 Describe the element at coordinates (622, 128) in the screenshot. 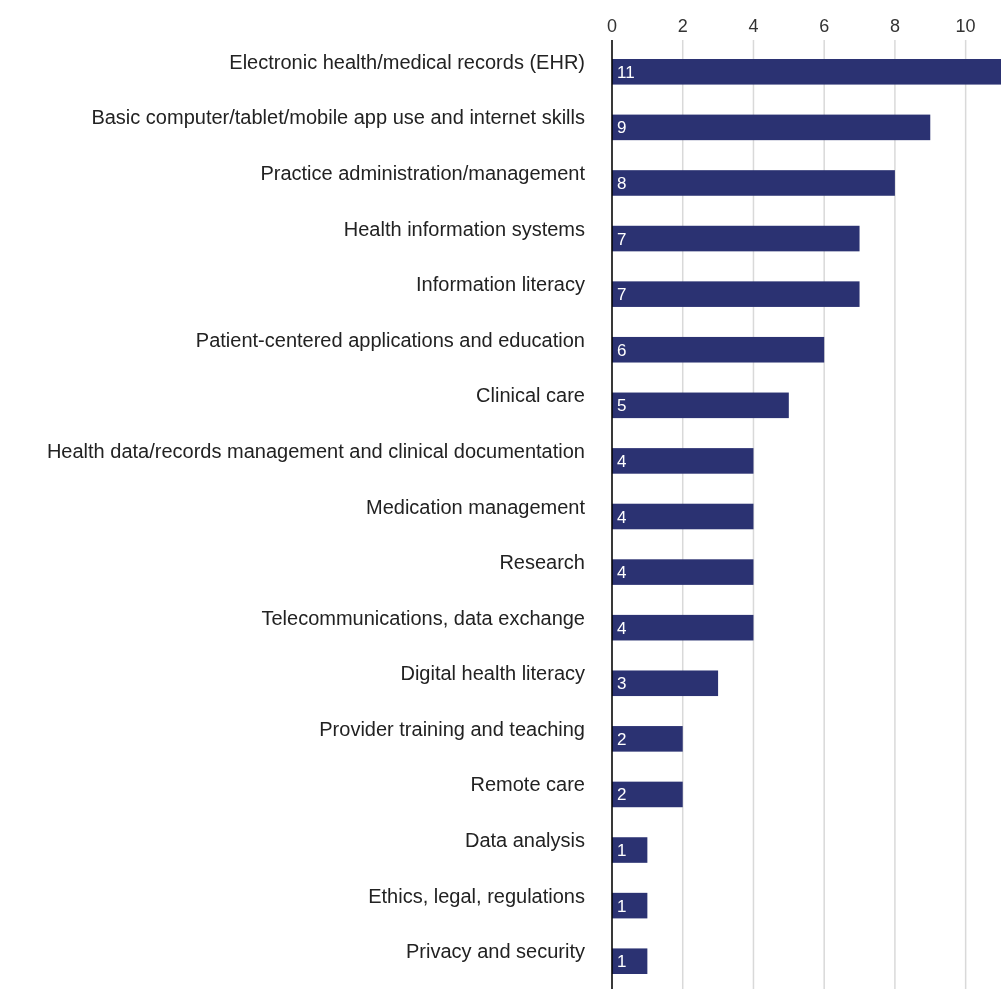

I see `data-label: 9` at that location.